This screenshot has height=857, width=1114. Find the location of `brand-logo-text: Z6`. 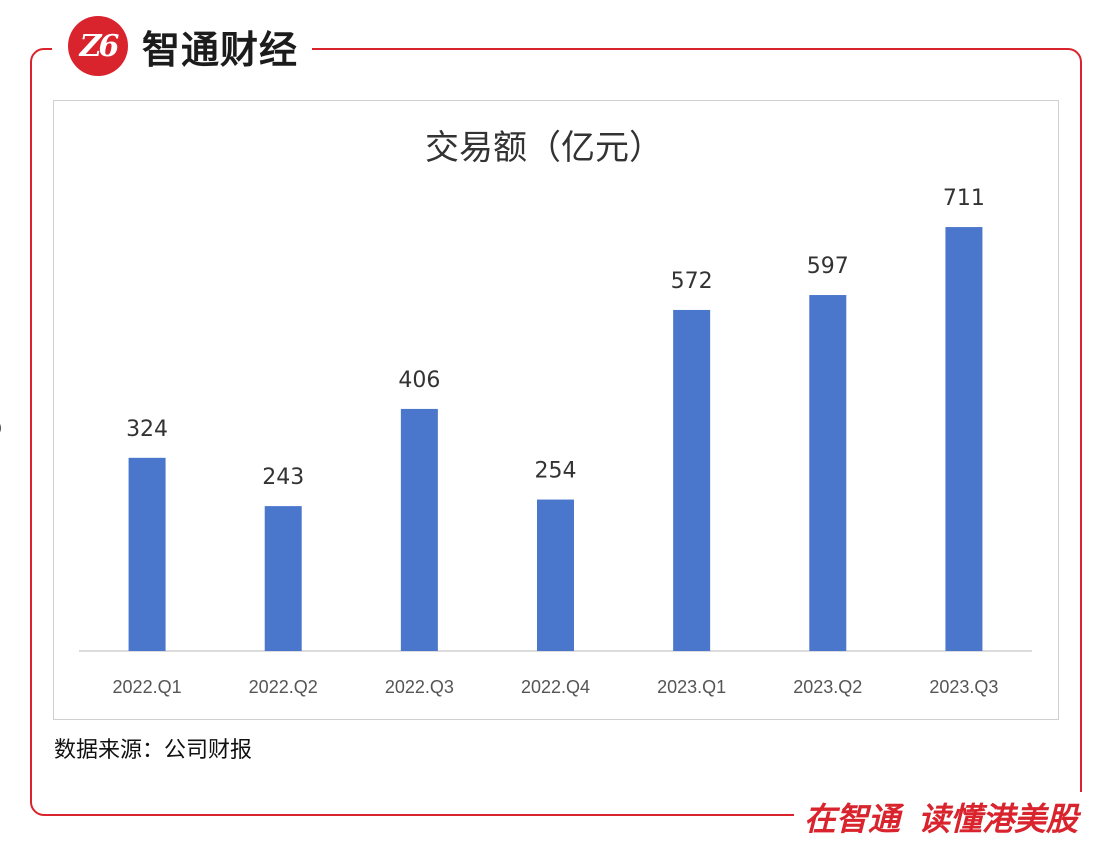

brand-logo-text: Z6 is located at coordinates (99, 46).